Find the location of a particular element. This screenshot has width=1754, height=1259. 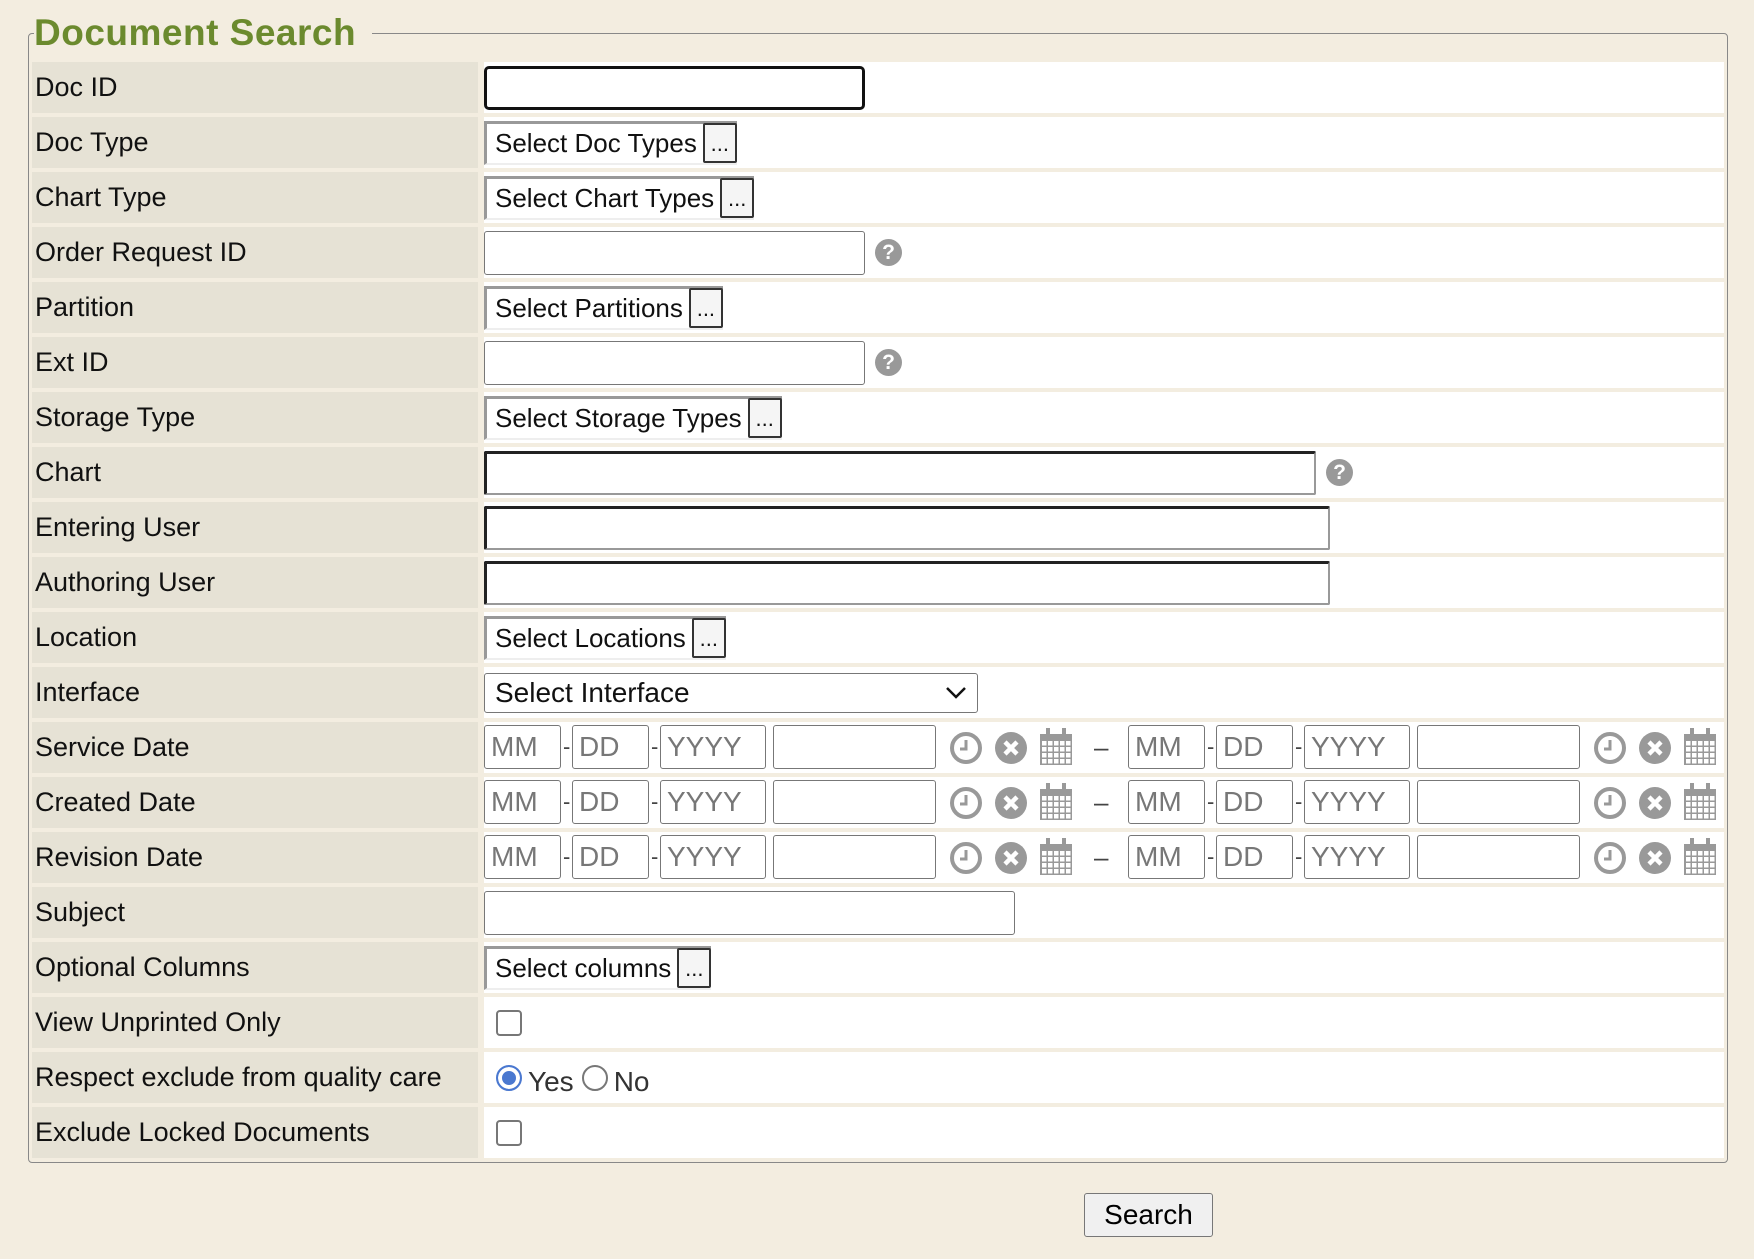

row-chart: Chart? is located at coordinates (878, 472).